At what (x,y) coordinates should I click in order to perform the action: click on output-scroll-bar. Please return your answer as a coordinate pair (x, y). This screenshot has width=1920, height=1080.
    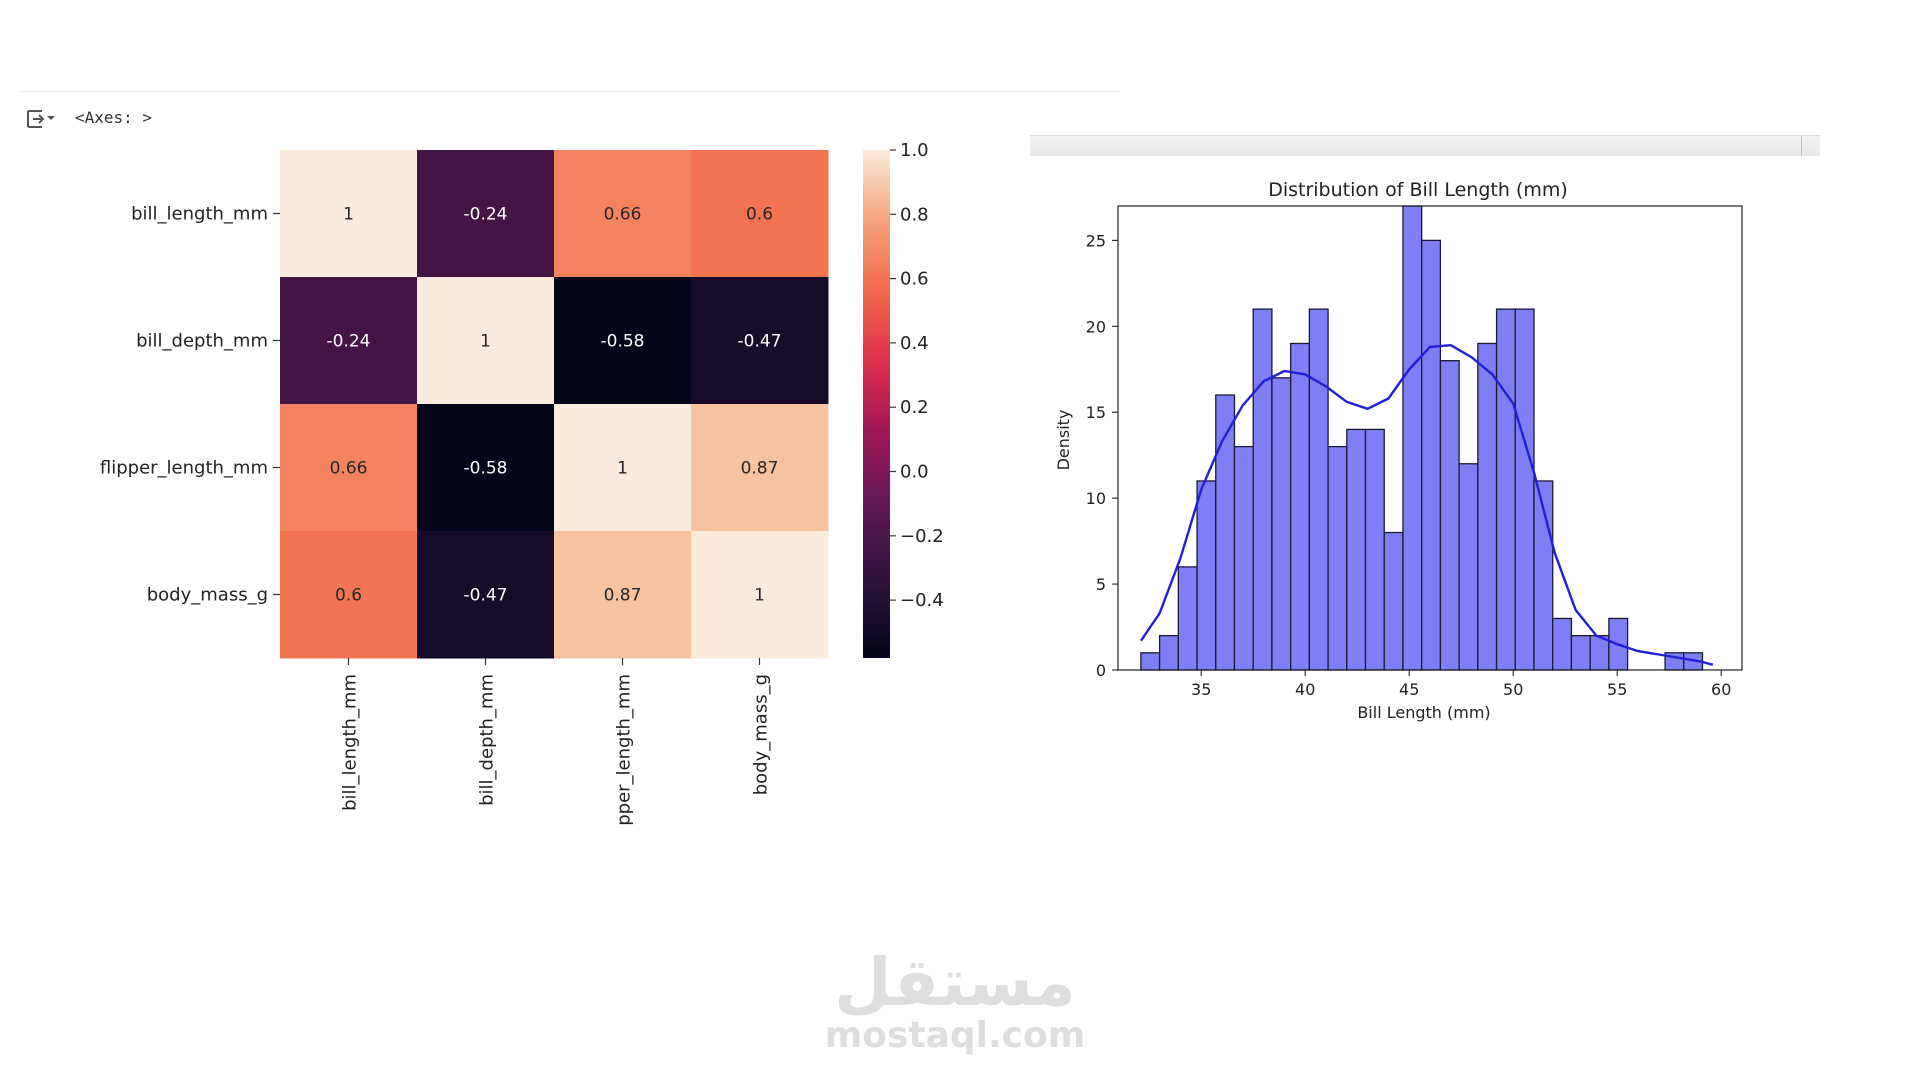
    Looking at the image, I should click on (1425, 145).